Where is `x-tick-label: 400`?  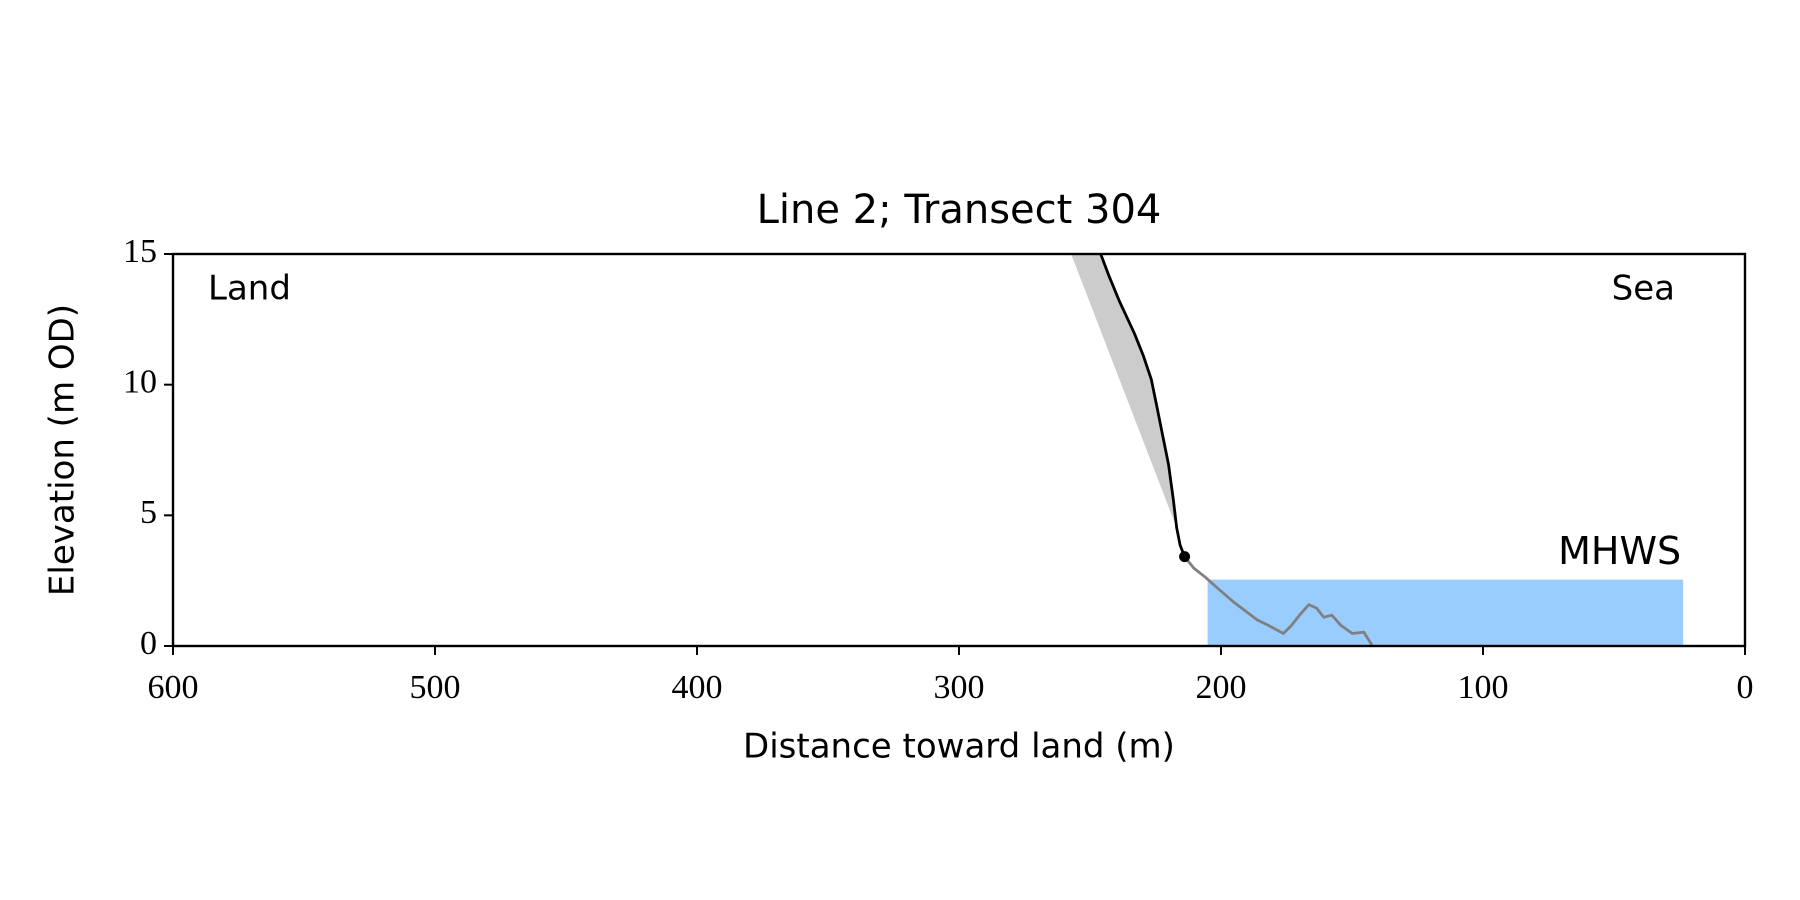
x-tick-label: 400 is located at coordinates (697, 687).